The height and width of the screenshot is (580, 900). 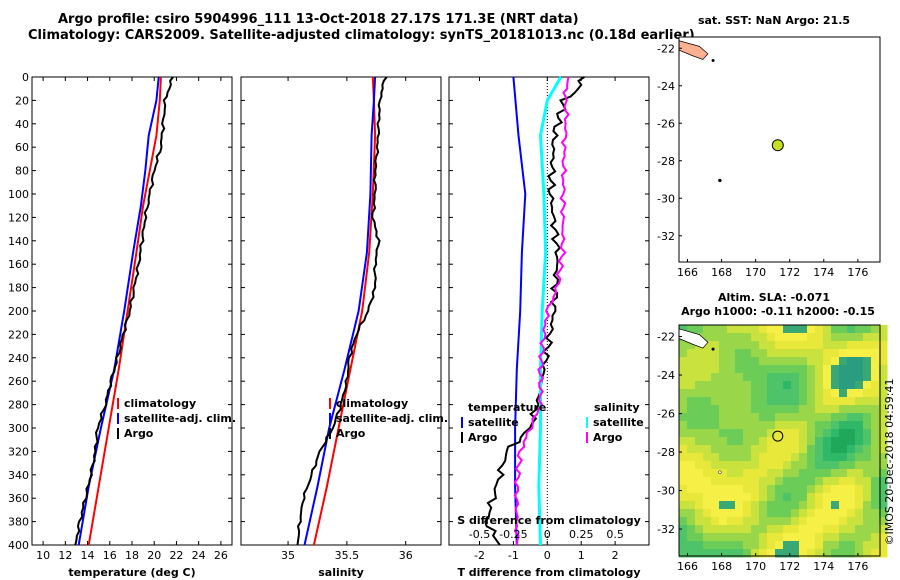 What do you see at coordinates (666, 123) in the screenshot?
I see `y-tick-label: -26` at bounding box center [666, 123].